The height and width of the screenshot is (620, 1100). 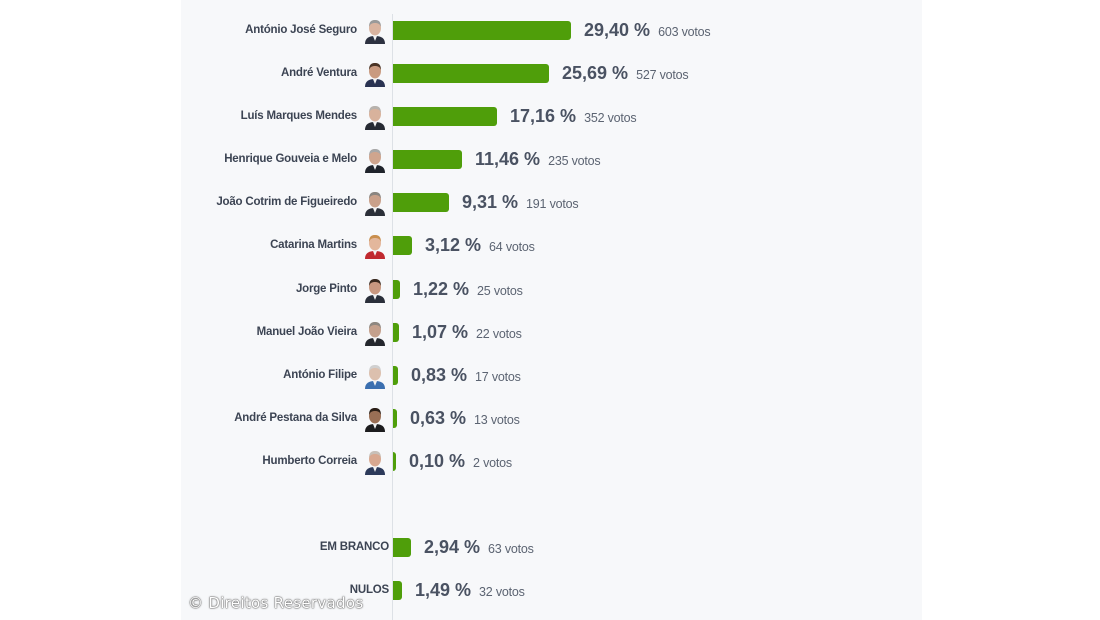 What do you see at coordinates (662, 75) in the screenshot?
I see `vote-count: 527 votos` at bounding box center [662, 75].